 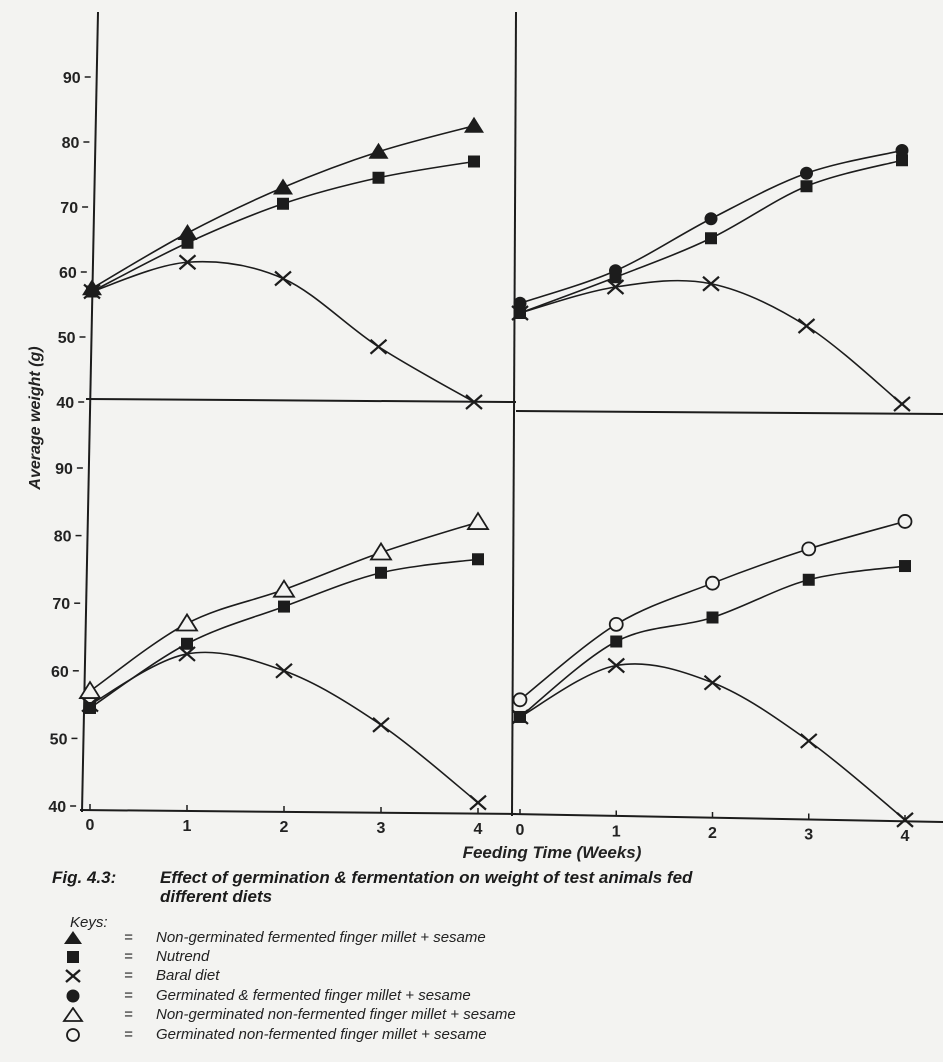 I want to click on y-axis-line, so click(x=90, y=412).